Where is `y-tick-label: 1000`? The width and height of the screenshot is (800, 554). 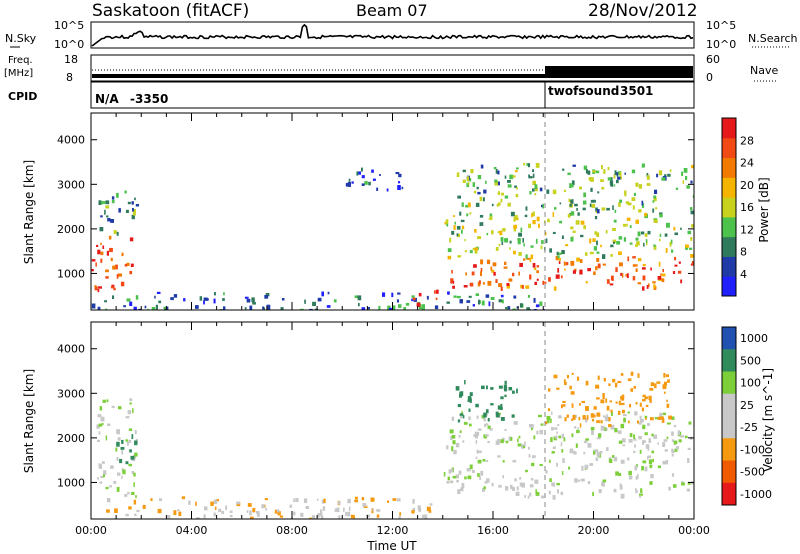 y-tick-label: 1000 is located at coordinates (71, 482).